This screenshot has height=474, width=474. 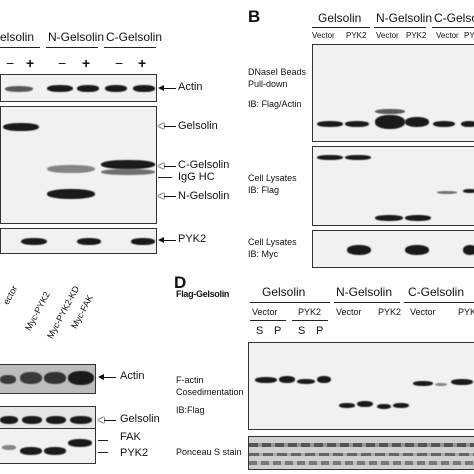 I want to click on d-sp-3: S, so click(x=302, y=331).